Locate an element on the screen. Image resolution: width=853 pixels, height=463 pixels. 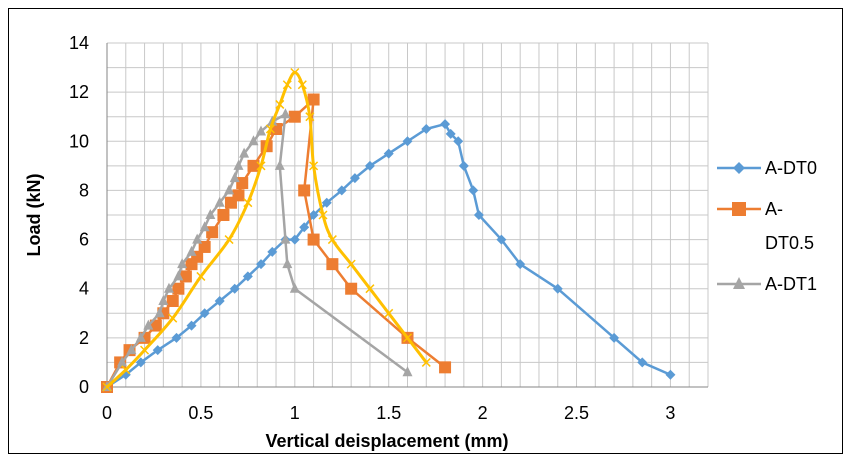
legend-label: A-DT1 is located at coordinates (791, 284).